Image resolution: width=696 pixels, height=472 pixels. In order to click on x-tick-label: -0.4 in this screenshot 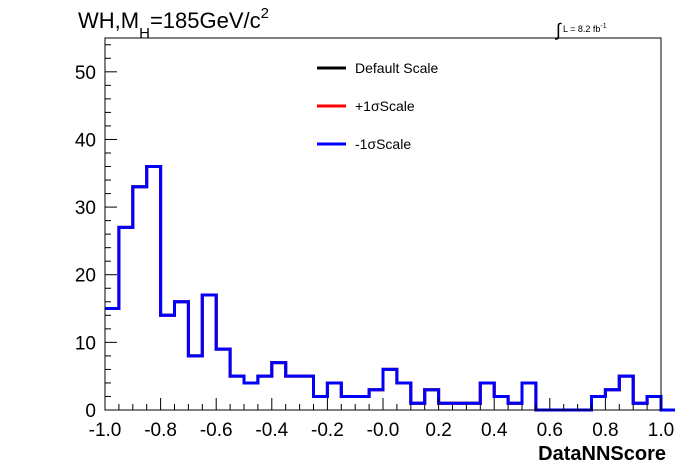, I will do `click(271, 430)`.